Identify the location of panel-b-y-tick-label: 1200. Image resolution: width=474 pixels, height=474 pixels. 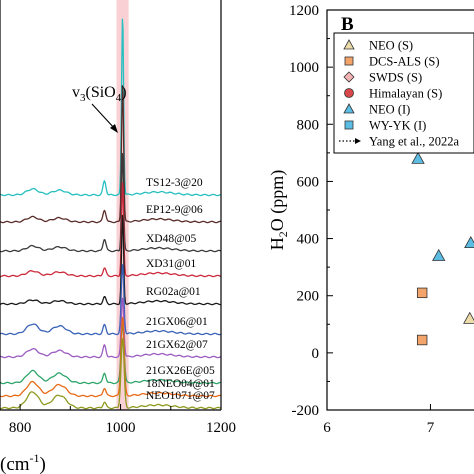
(304, 11).